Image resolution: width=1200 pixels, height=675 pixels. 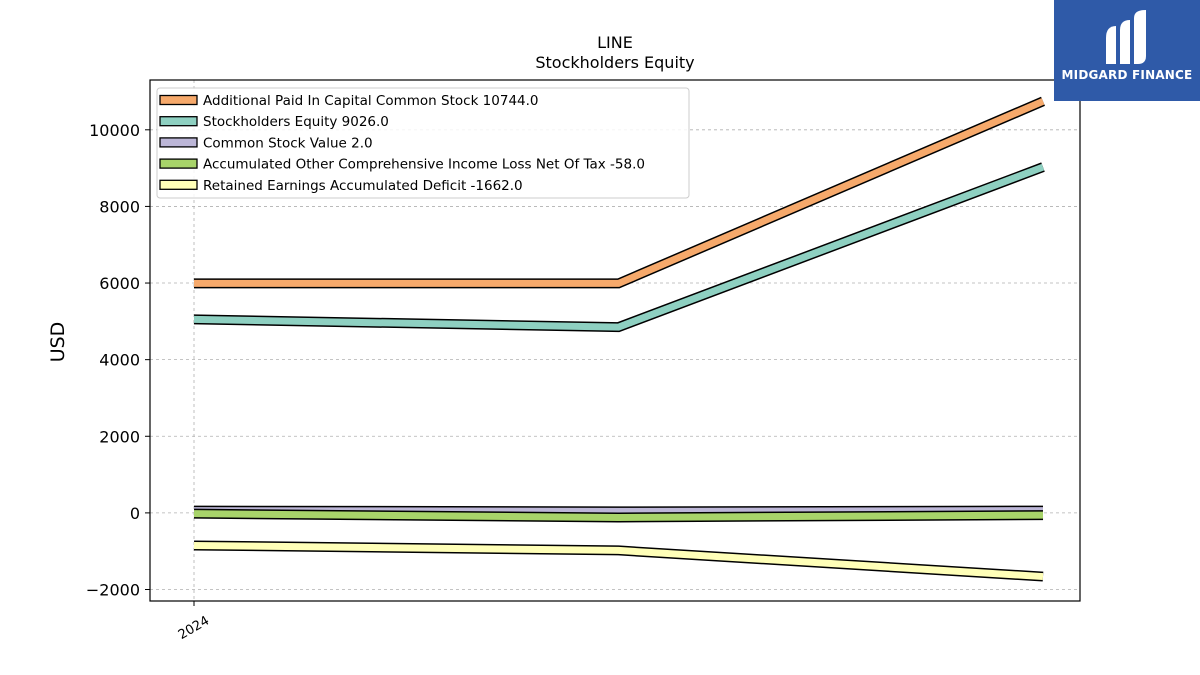 I want to click on y-tick-label: 6000, so click(x=119, y=283).